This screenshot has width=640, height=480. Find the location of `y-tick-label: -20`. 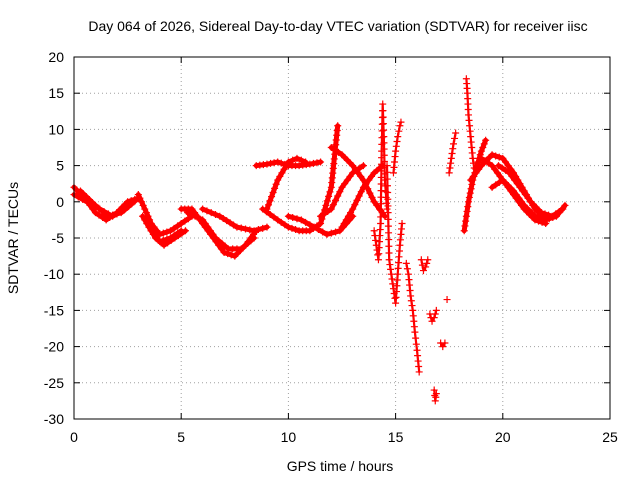

y-tick-label: -20 is located at coordinates (54, 347).